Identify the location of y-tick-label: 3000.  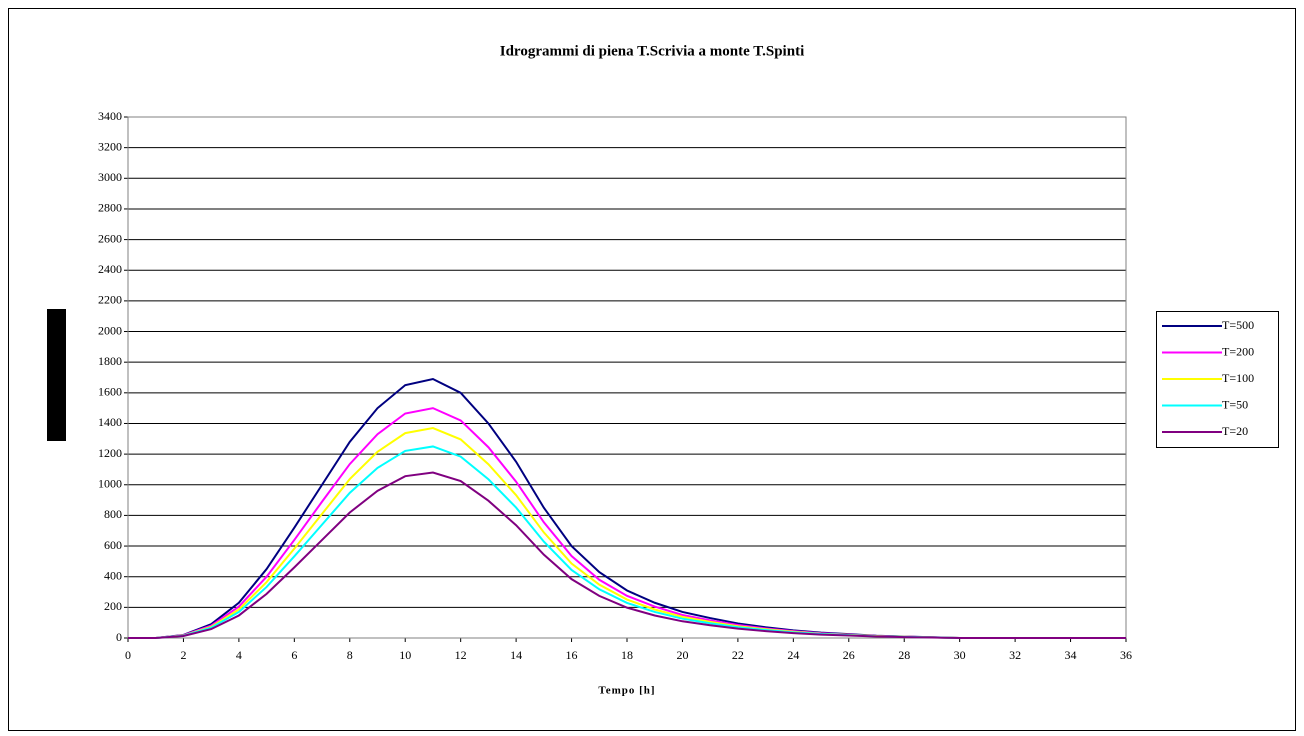
(110, 177).